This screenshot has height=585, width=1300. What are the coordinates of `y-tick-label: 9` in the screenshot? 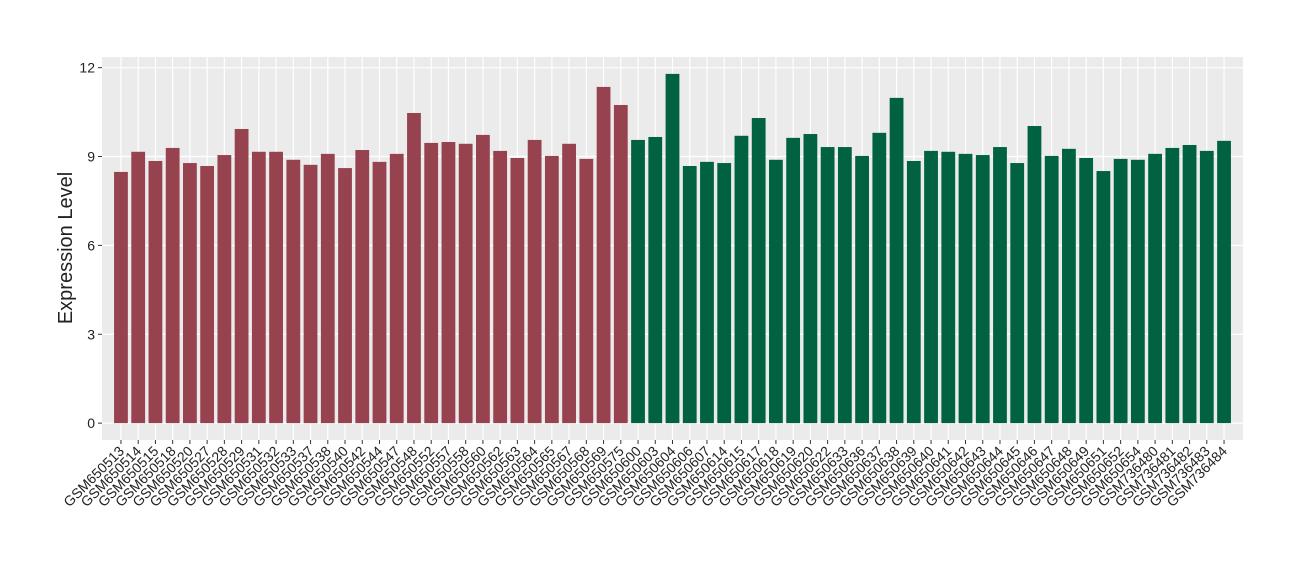 It's located at (91, 157).